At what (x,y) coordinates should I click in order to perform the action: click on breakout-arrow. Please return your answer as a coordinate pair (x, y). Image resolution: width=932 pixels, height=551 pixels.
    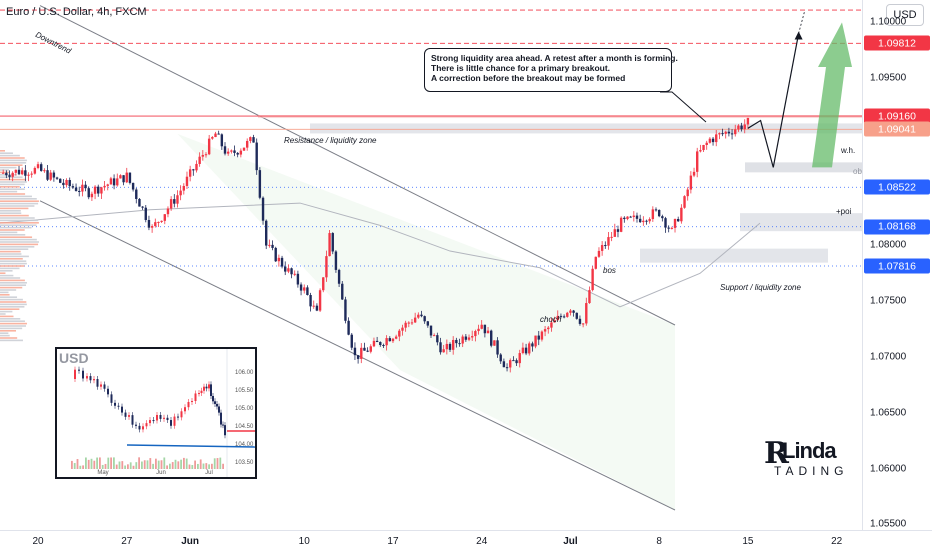
    Looking at the image, I should click on (832, 95).